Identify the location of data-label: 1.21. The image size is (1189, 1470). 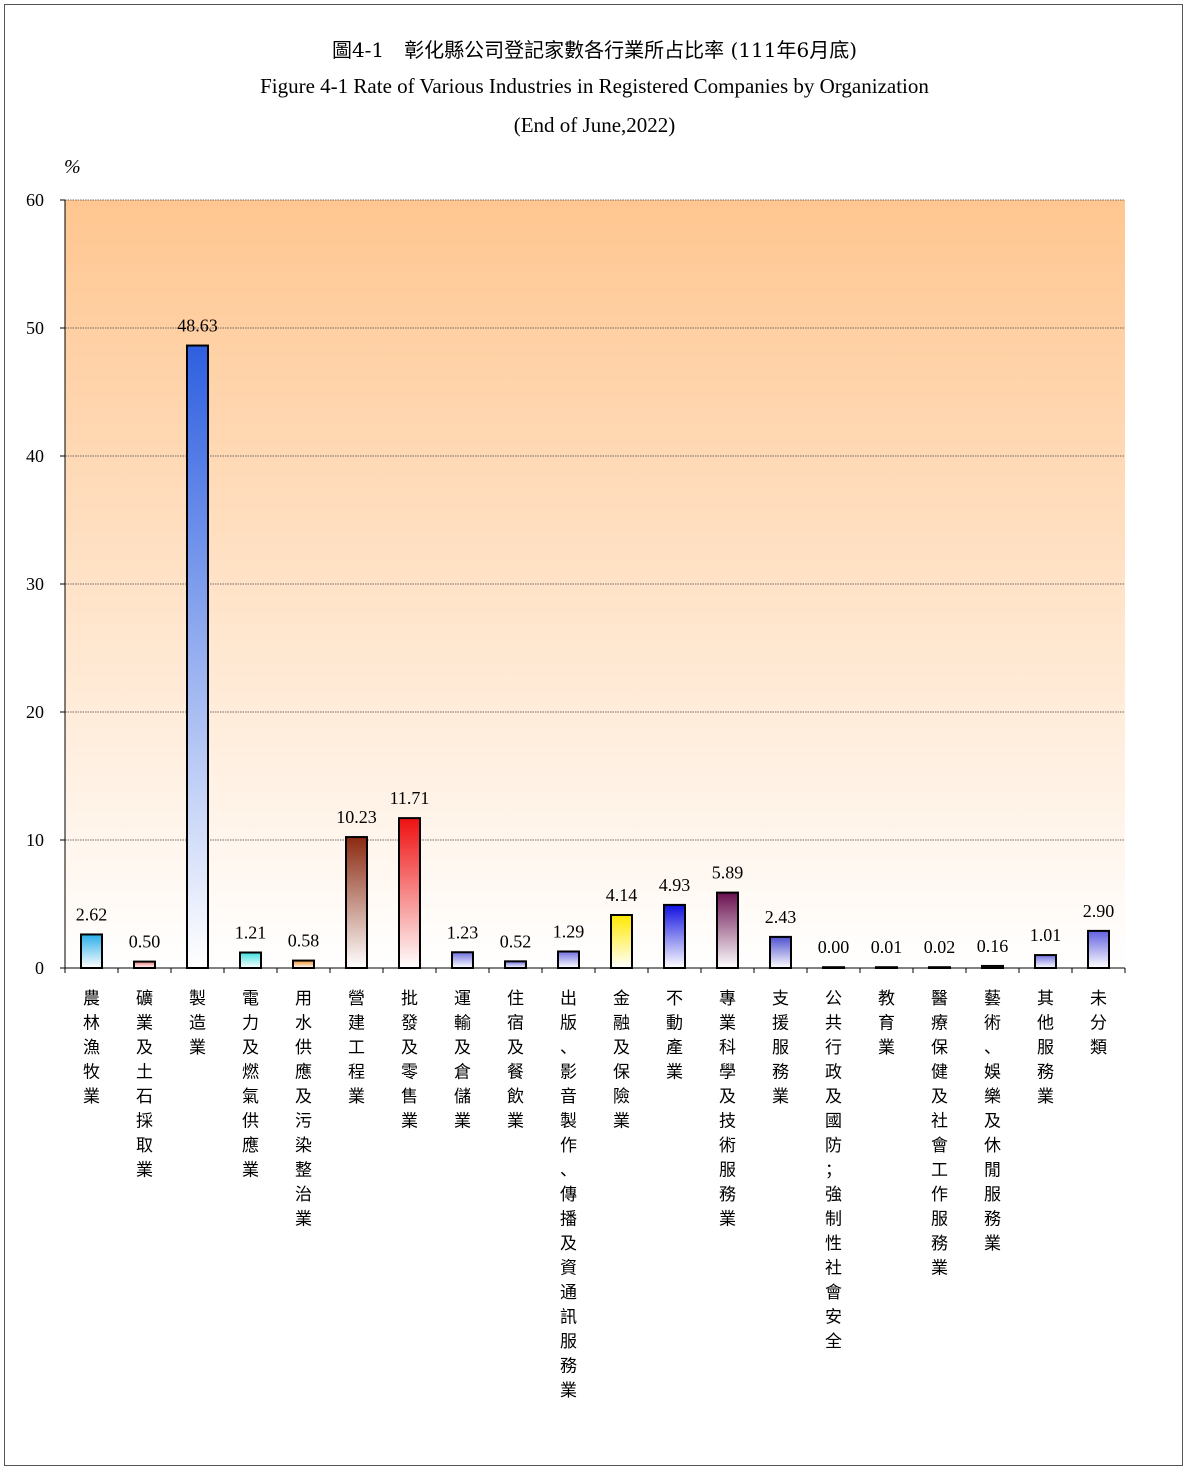
(251, 933).